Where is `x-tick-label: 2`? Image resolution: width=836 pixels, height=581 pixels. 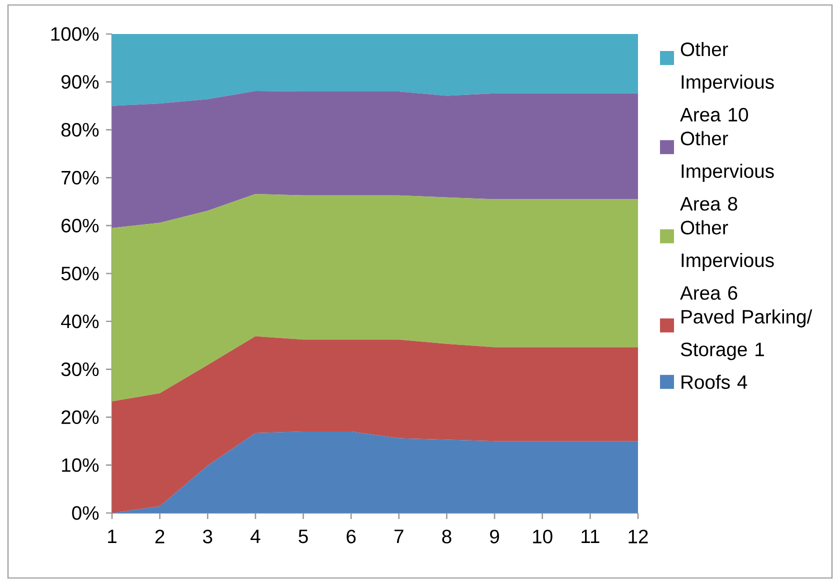 x-tick-label: 2 is located at coordinates (159, 537).